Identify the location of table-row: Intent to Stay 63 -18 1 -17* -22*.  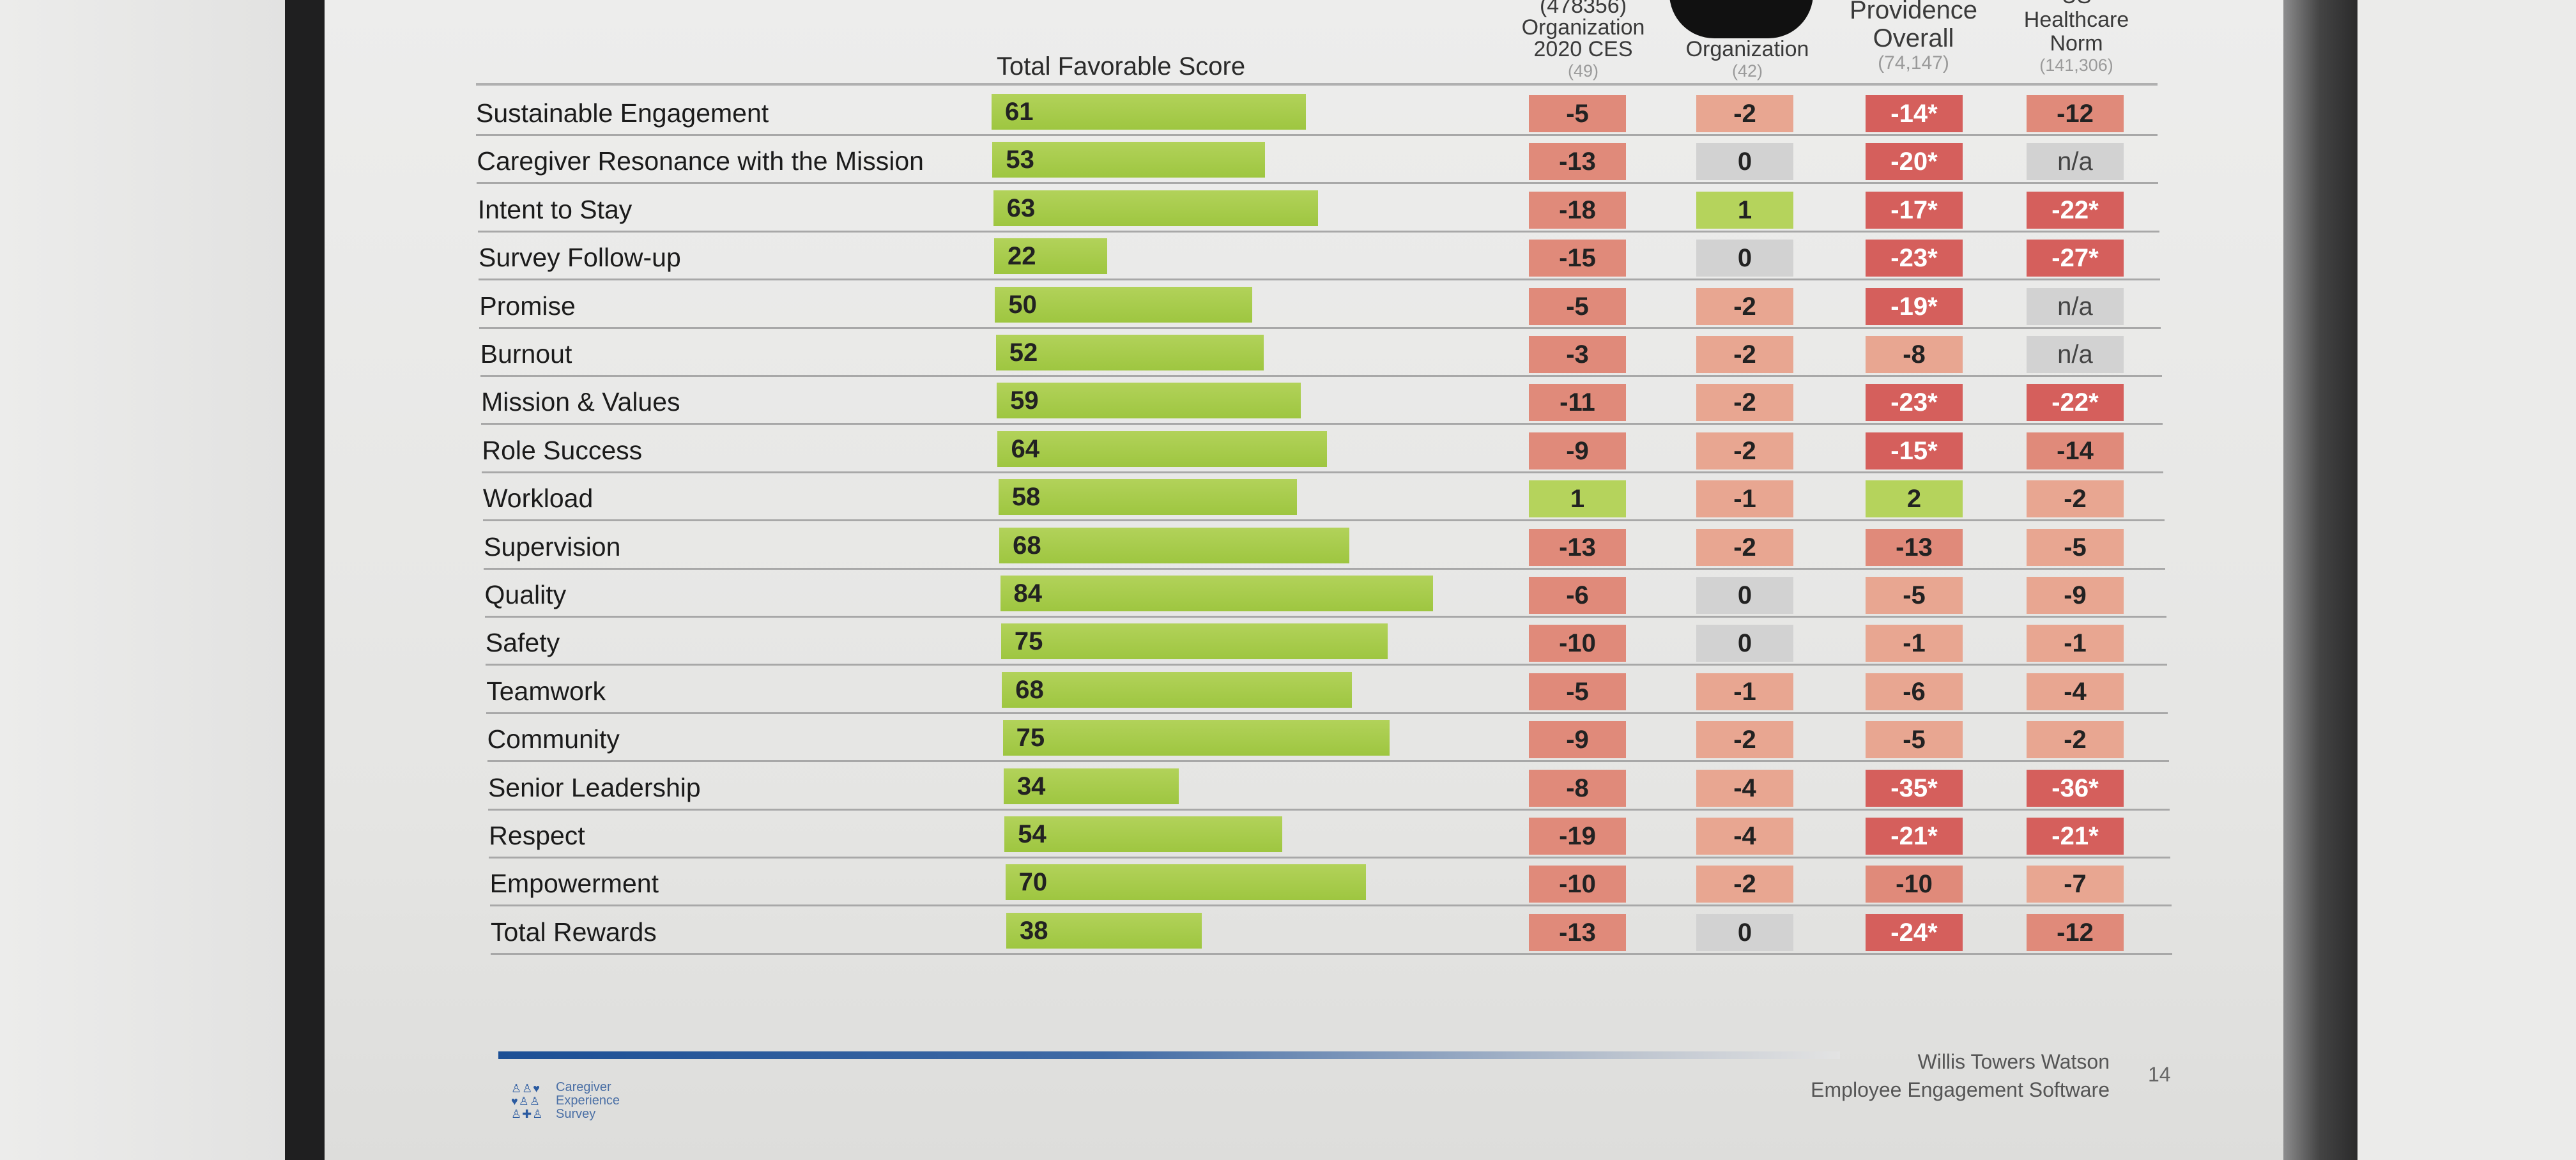
(1321, 209).